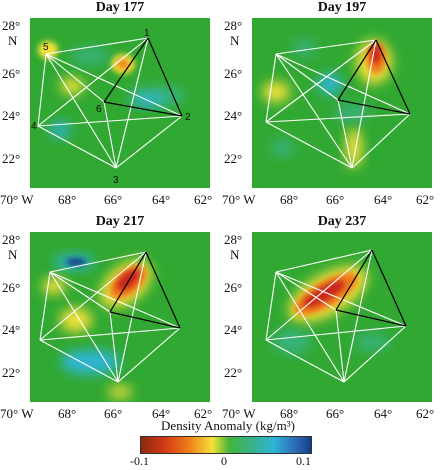 This screenshot has height=470, width=445. I want to click on colorbar-tick-zero: 0, so click(224, 461).